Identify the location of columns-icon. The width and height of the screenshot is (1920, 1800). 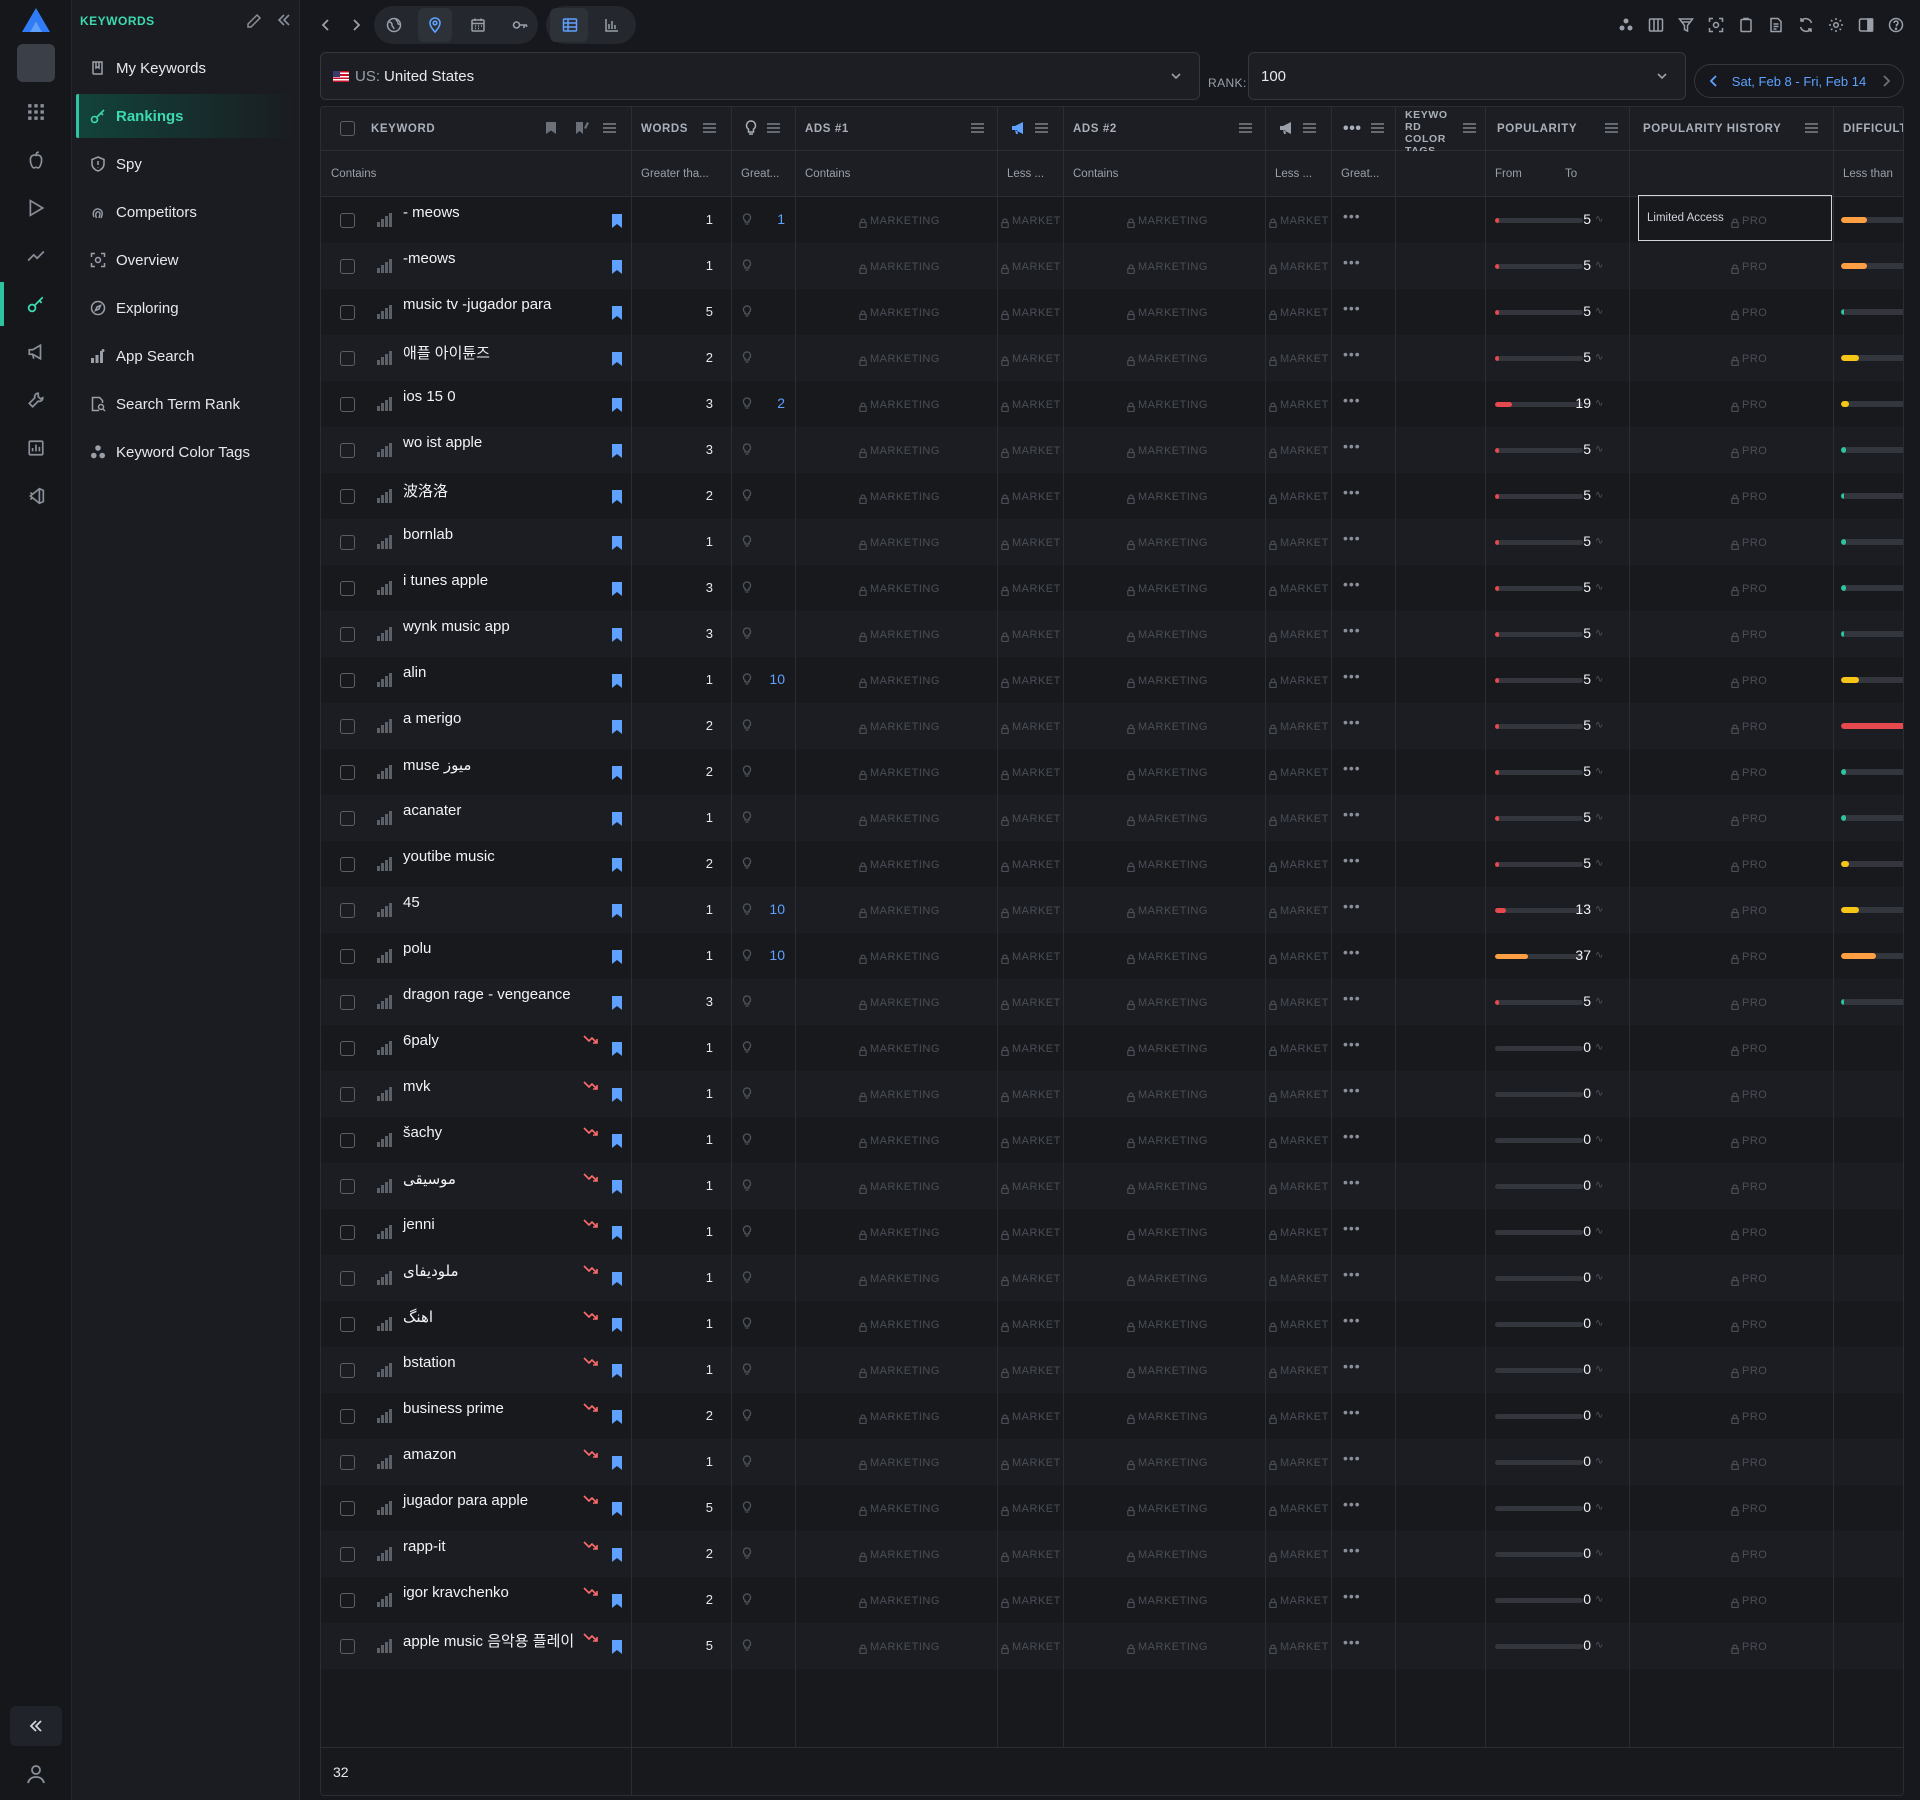
(1656, 25).